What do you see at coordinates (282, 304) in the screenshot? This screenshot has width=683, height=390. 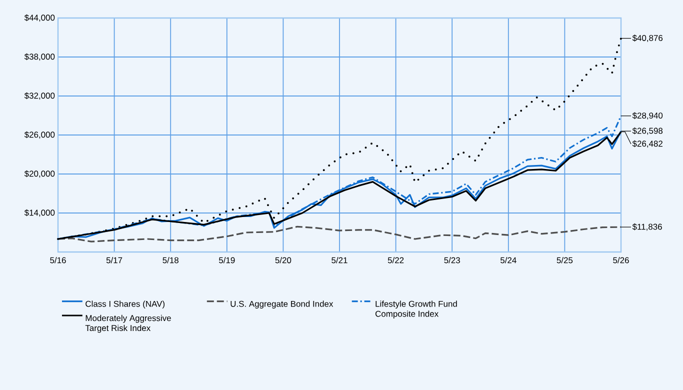 I see `legend-label: U.S. Aggregate Bond Index` at bounding box center [282, 304].